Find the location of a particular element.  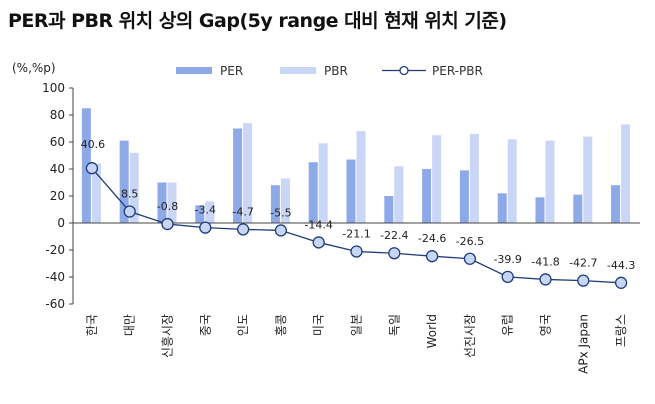

x-category-label: 독일 is located at coordinates (394, 325).